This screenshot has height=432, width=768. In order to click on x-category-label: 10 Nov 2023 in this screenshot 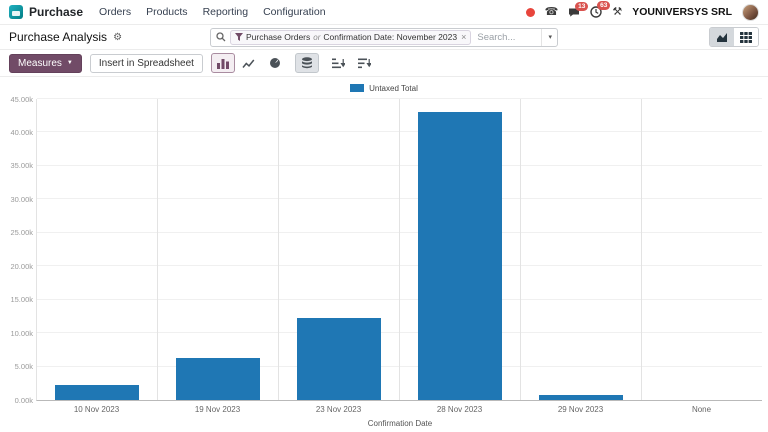, I will do `click(96, 409)`.